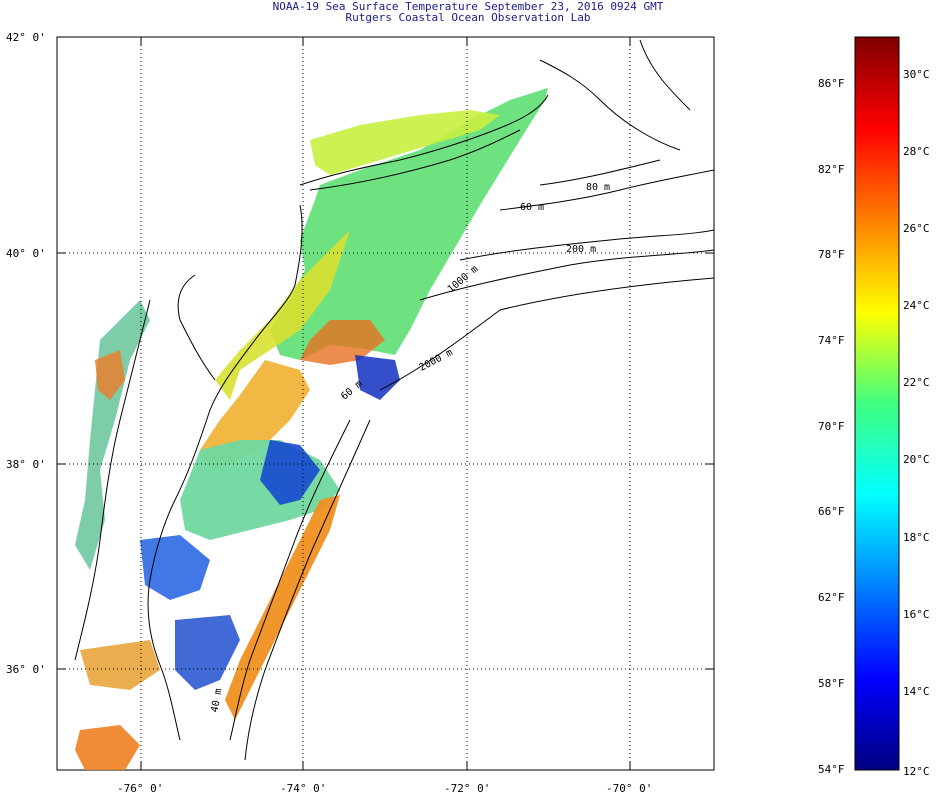 Image resolution: width=936 pixels, height=800 pixels. I want to click on contour-label: 200 m, so click(581, 249).